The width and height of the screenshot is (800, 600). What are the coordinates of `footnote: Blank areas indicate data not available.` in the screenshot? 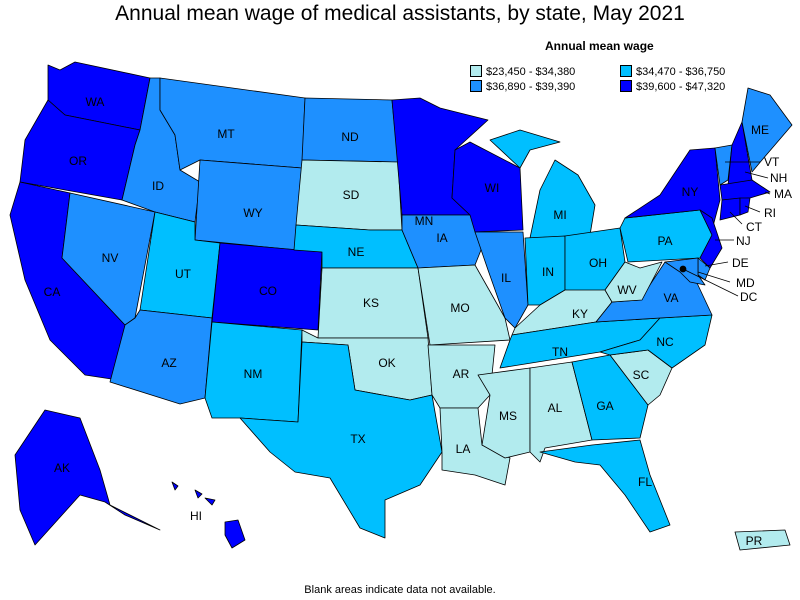 It's located at (400, 590).